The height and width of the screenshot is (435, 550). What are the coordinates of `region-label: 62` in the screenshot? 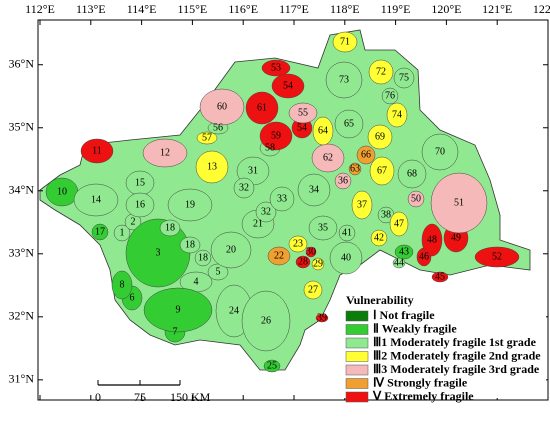 It's located at (328, 157).